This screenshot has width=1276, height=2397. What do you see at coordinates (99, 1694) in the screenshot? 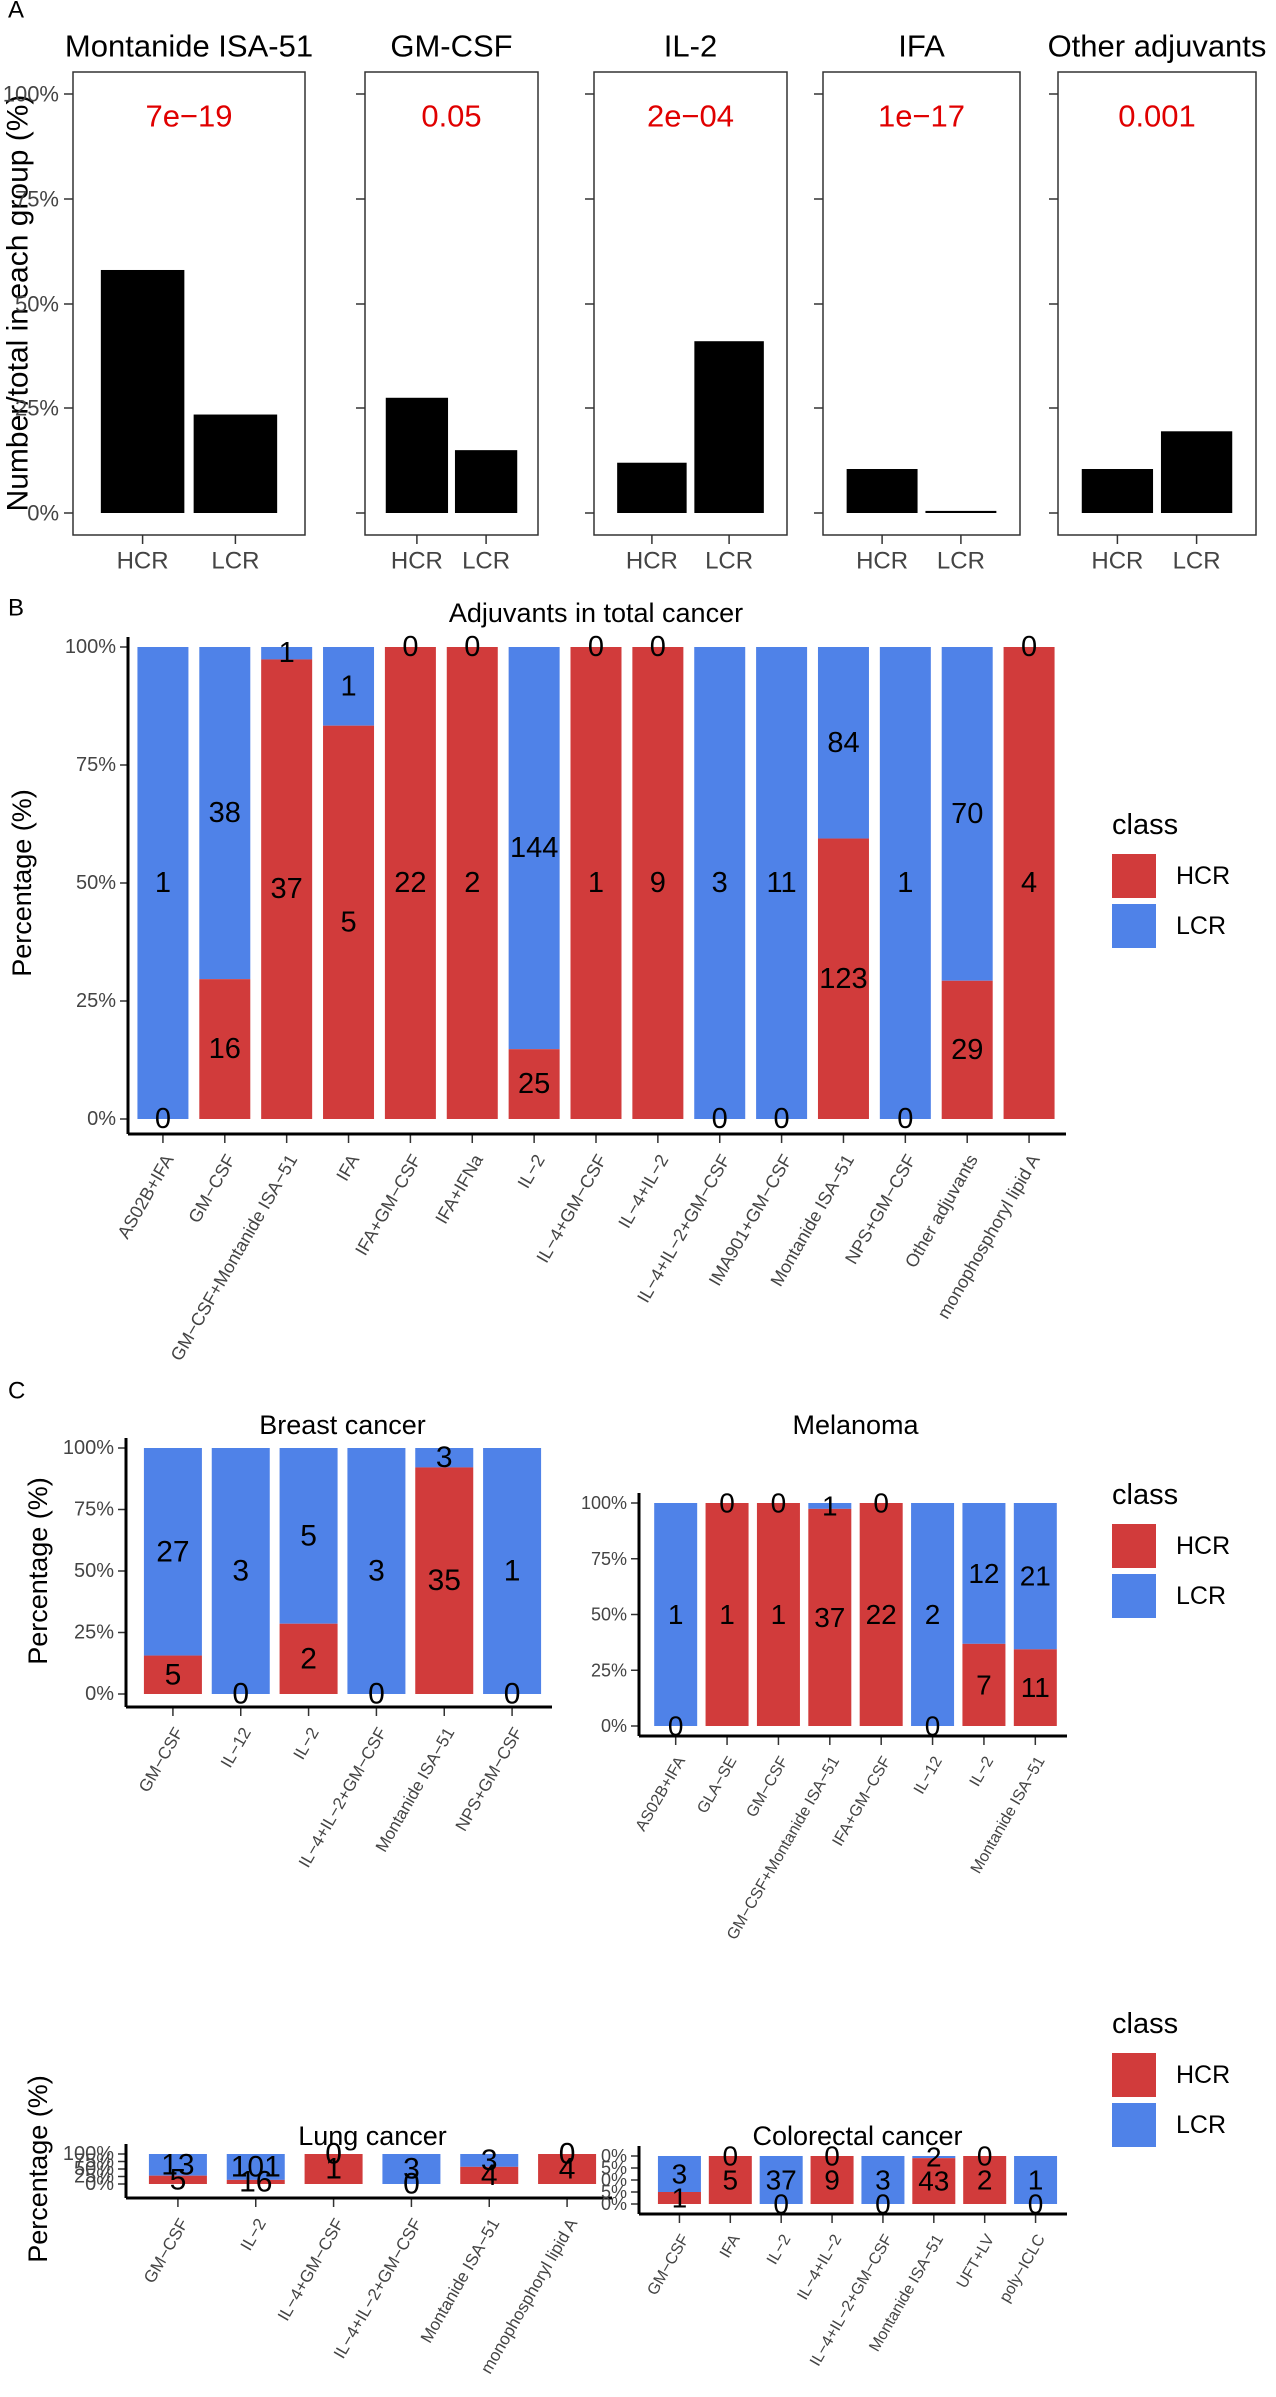
I see `panel-c-breast-y-tick-label: 0%` at bounding box center [99, 1694].